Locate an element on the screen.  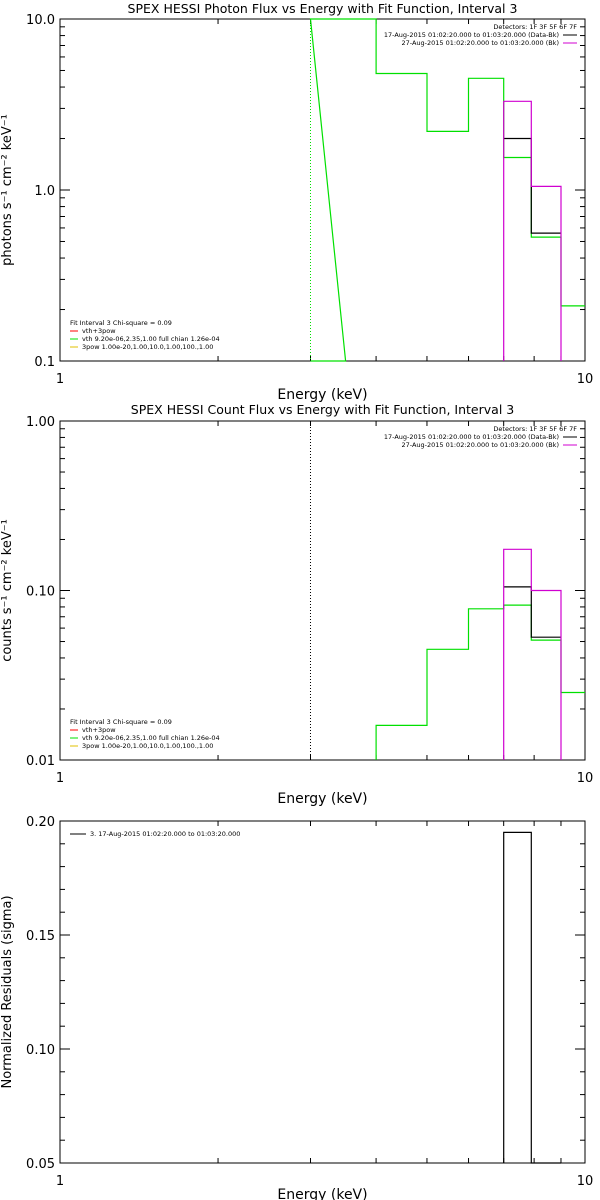
y-tick-label: 0.05 is located at coordinates (40, 1164).